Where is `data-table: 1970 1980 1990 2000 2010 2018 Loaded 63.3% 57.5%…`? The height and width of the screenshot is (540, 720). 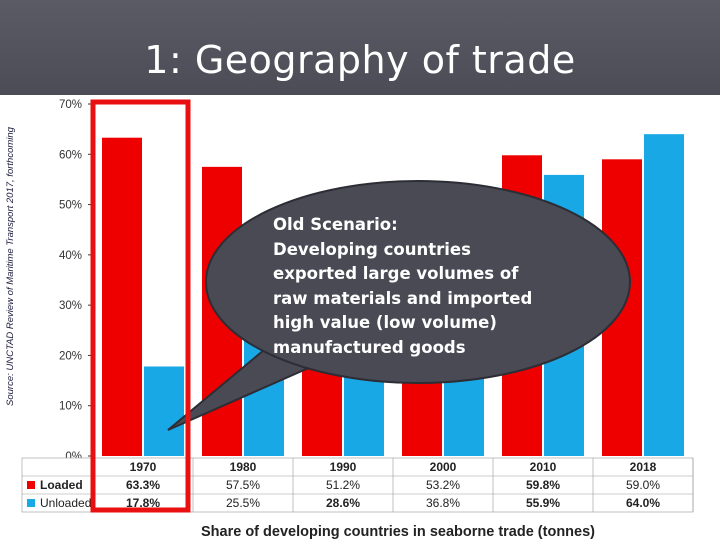 data-table: 1970 1980 1990 2000 2010 2018 Loaded 63.3% 57.5%… is located at coordinates (357, 485).